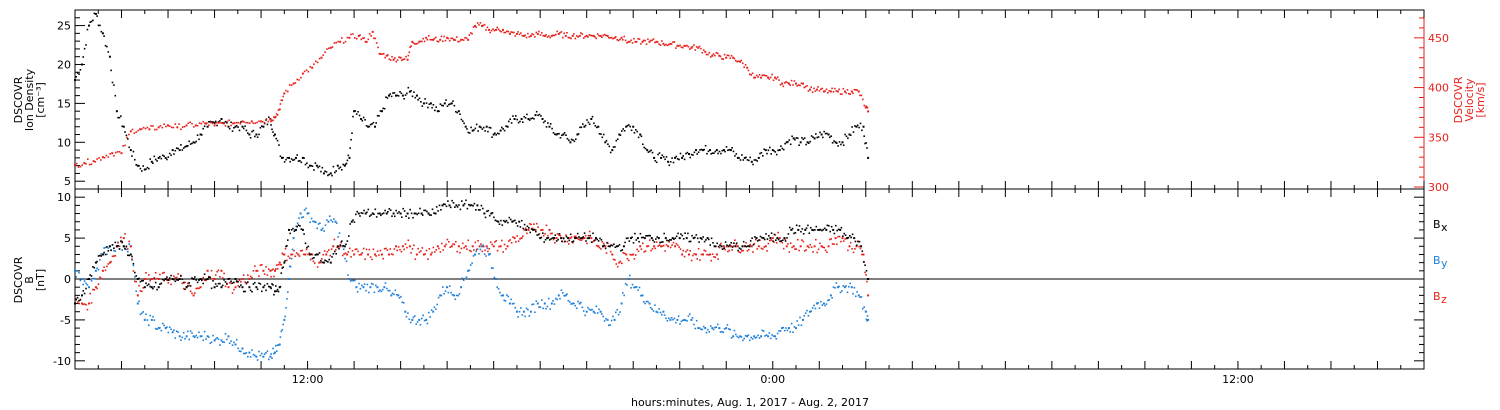 The image size is (1500, 410). I want to click on legend-subscript: y, so click(1444, 263).